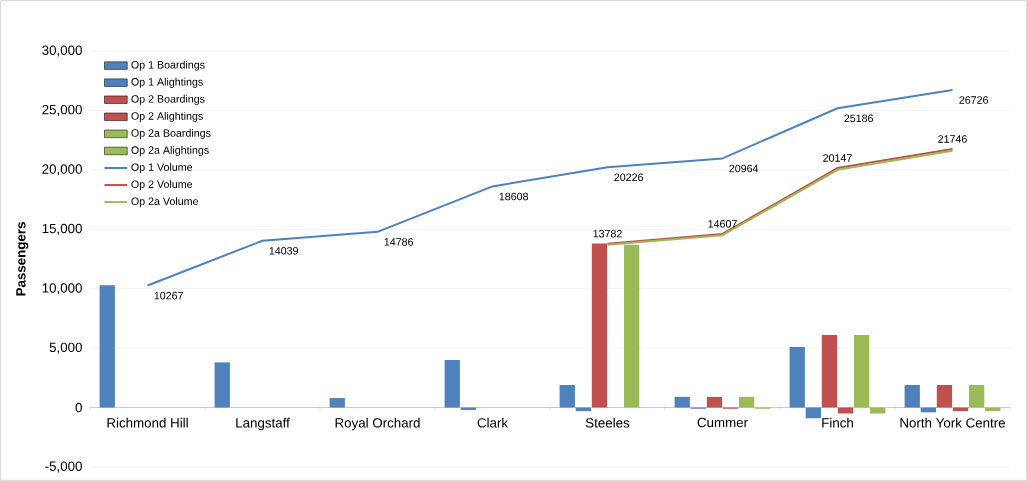 The image size is (1027, 481). I want to click on data-label: 13782, so click(607, 233).